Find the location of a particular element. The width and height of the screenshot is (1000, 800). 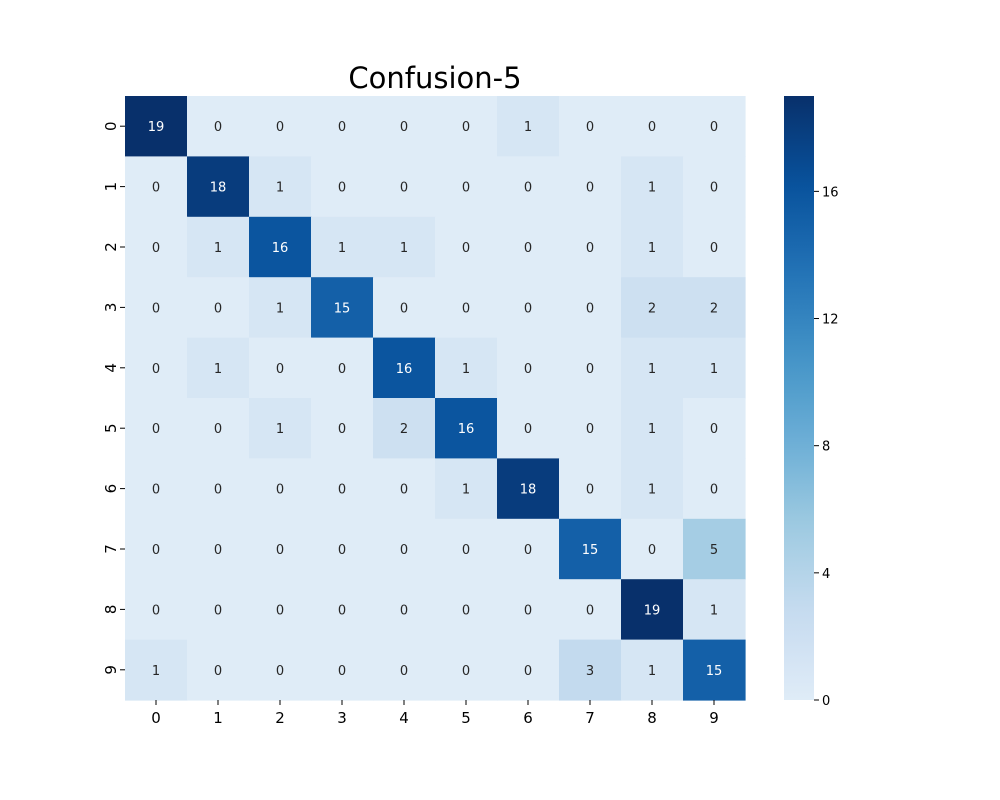

cell-value-2-0: 0 is located at coordinates (156, 248).